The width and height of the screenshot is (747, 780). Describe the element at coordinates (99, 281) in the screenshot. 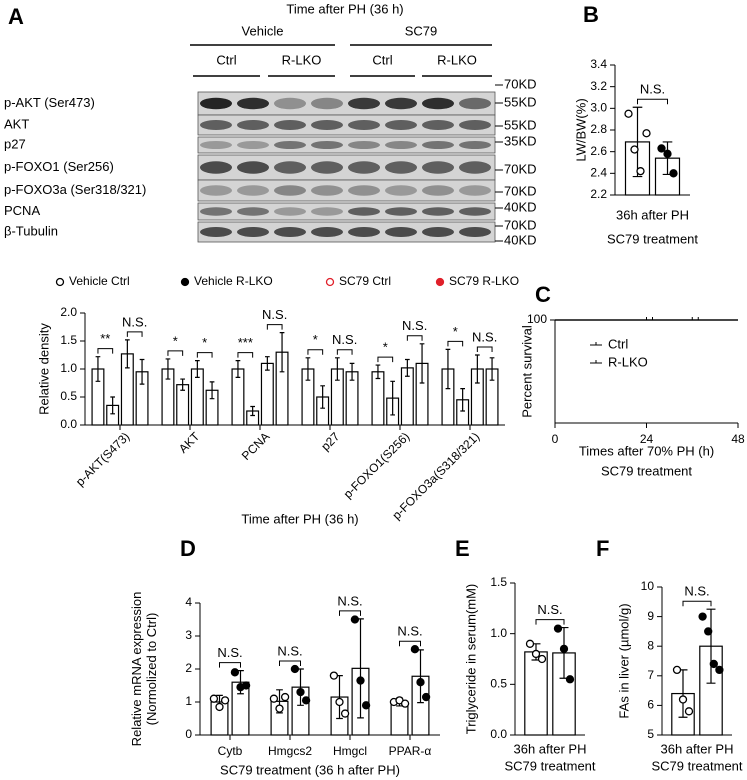

I see `legend-label: Vehicle Ctrl` at that location.